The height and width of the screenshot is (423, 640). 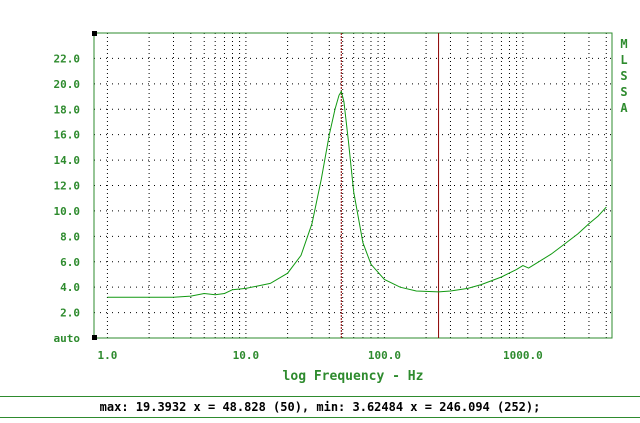 What do you see at coordinates (94, 337) in the screenshot?
I see `frame-corner-marker-bottom` at bounding box center [94, 337].